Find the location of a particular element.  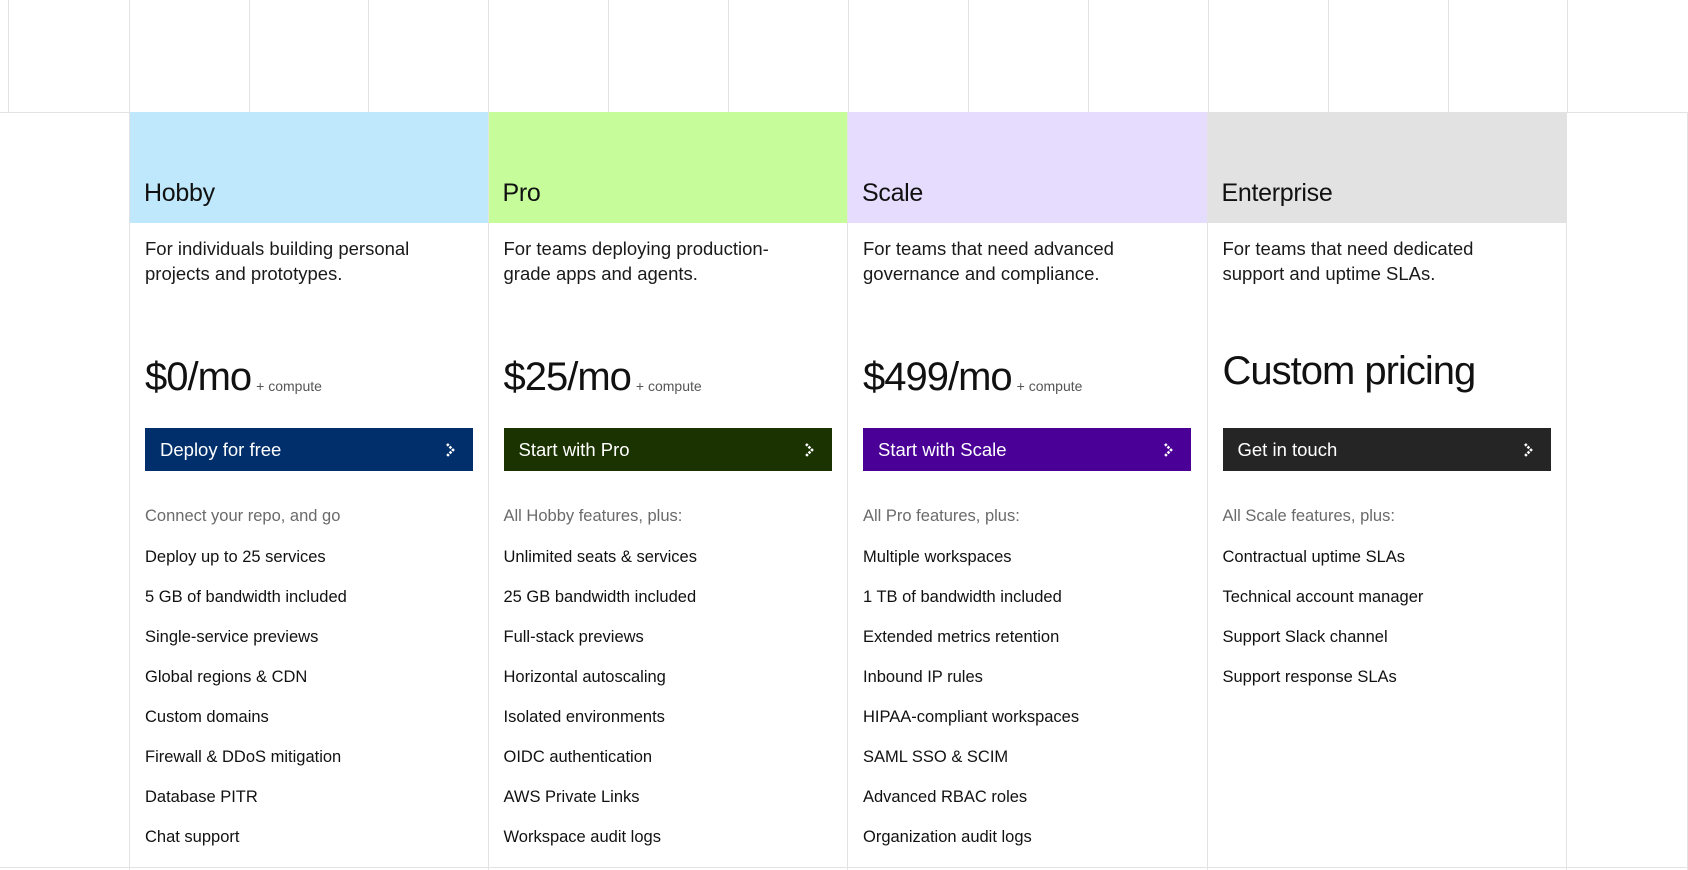

start-with-scale-button: Start with Scale is located at coordinates (1027, 449).